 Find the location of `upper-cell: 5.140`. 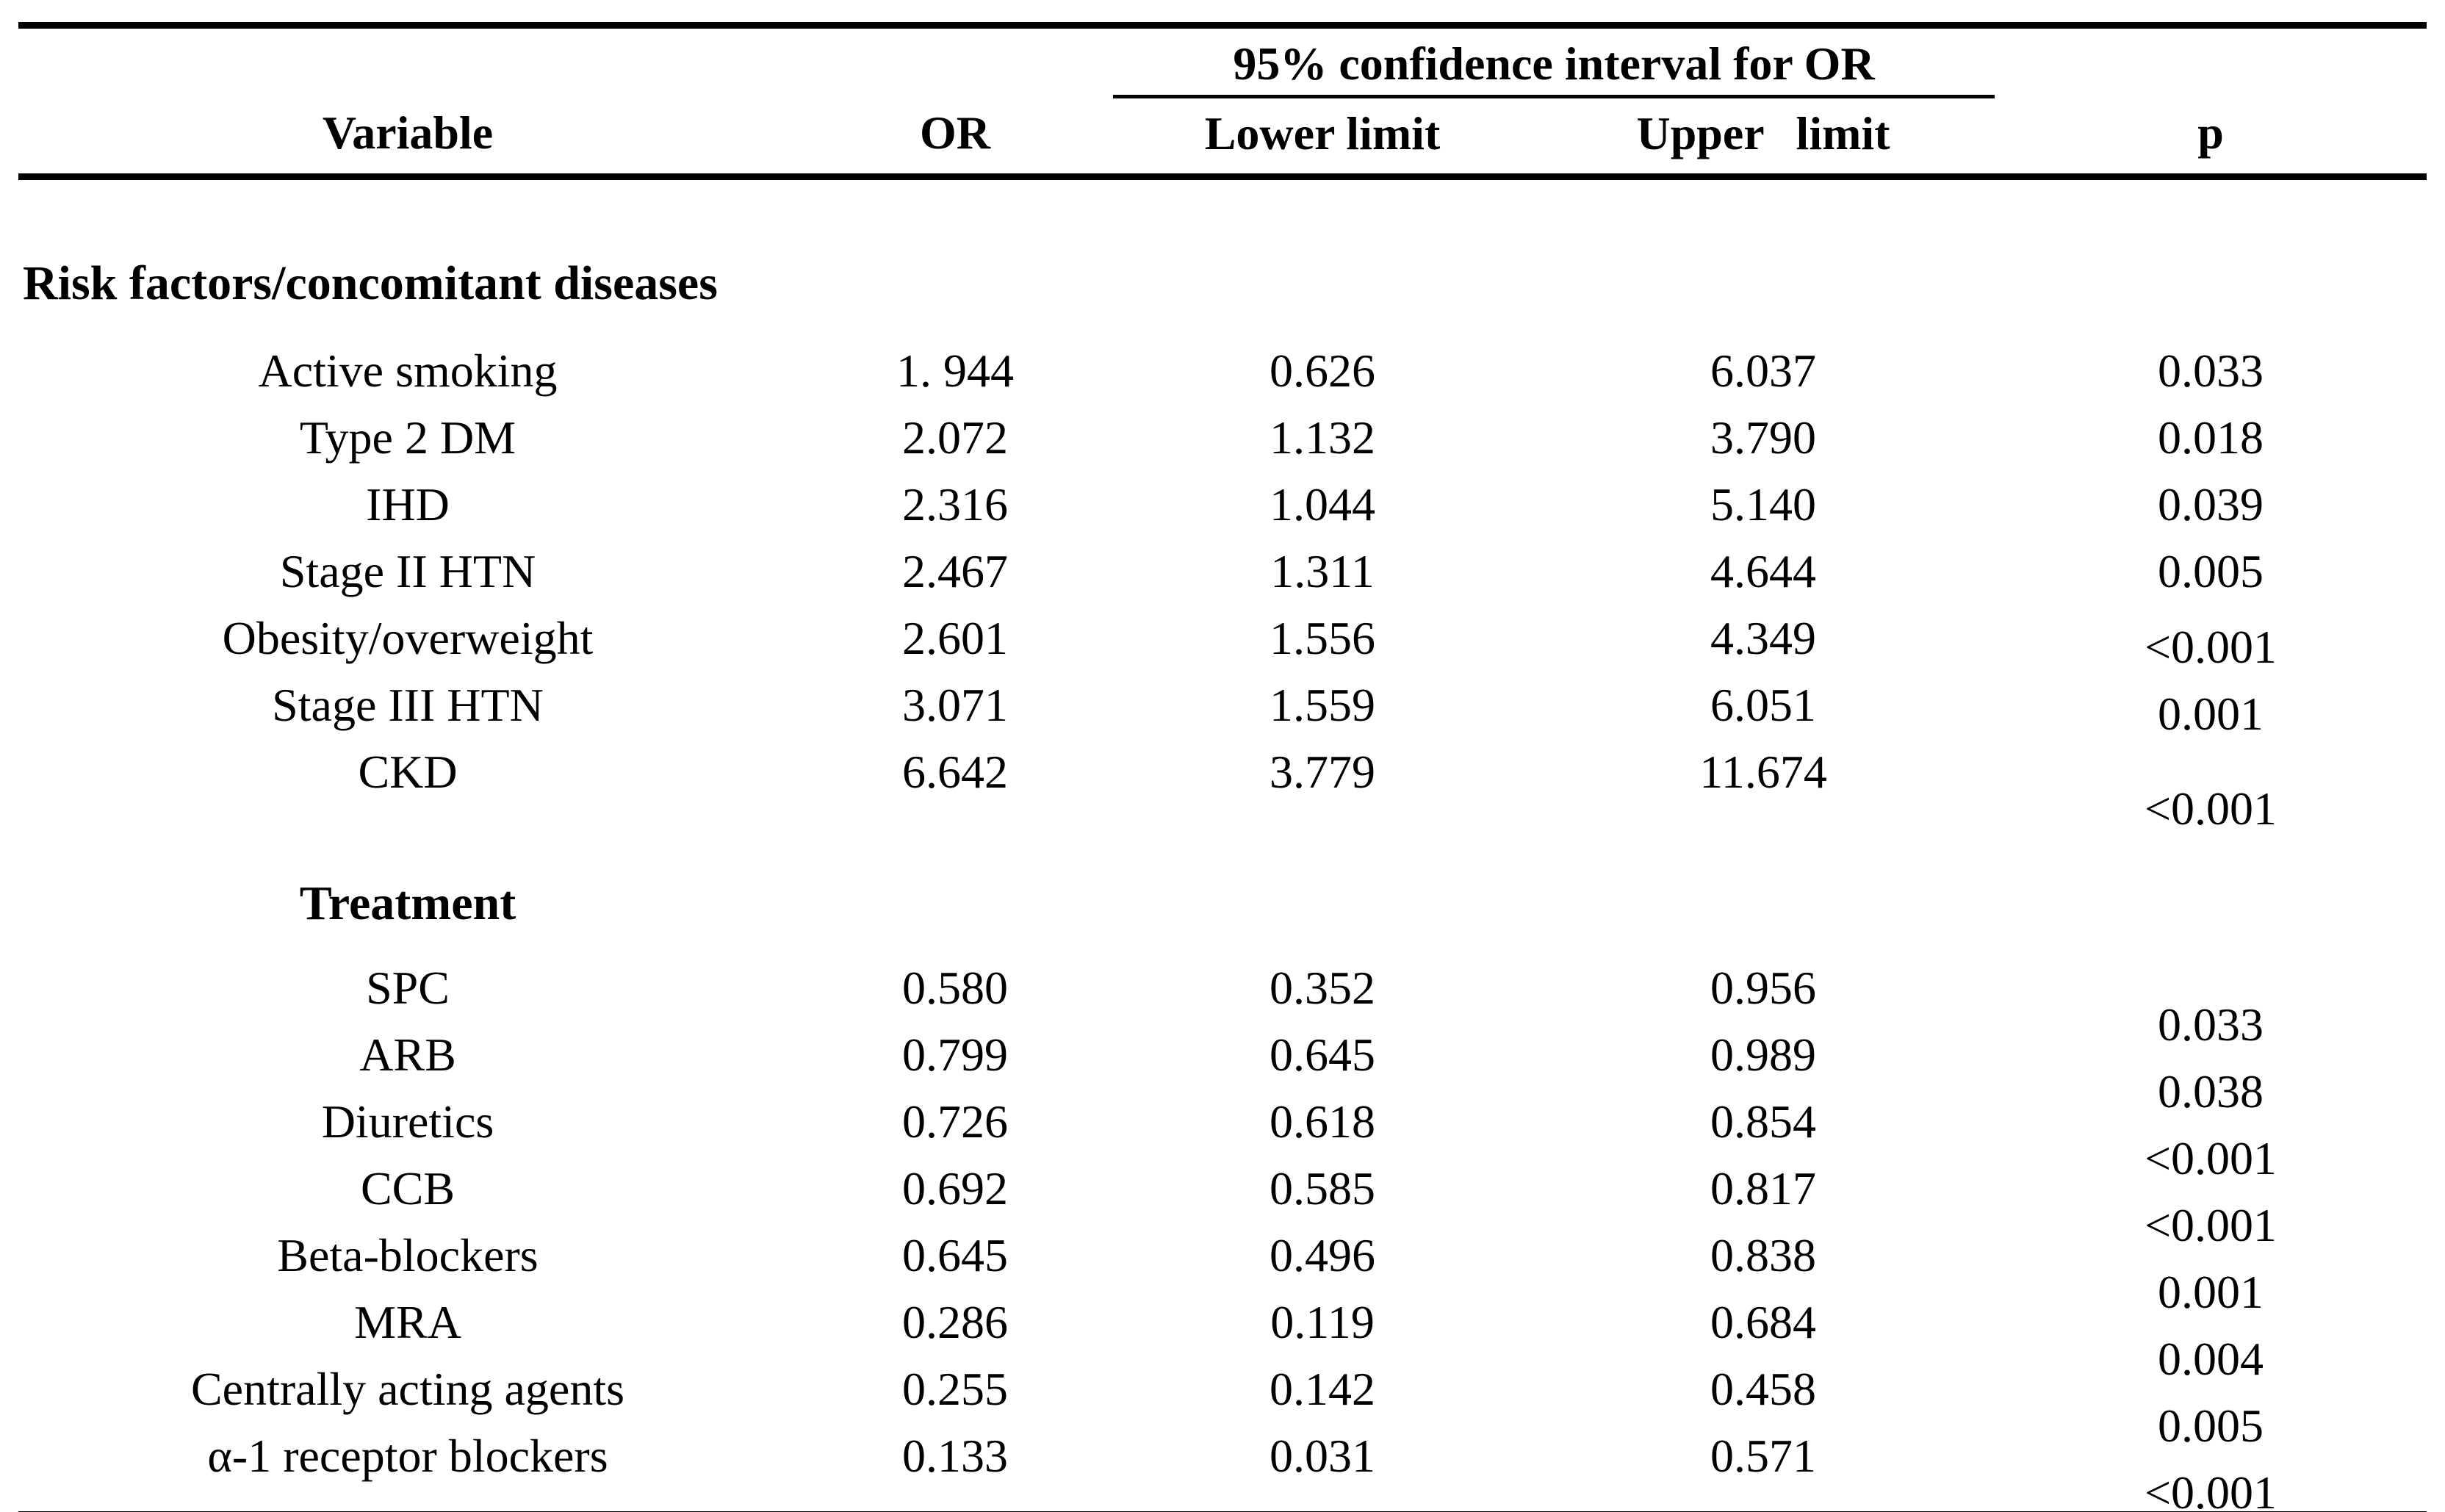

upper-cell: 5.140 is located at coordinates (1763, 504).